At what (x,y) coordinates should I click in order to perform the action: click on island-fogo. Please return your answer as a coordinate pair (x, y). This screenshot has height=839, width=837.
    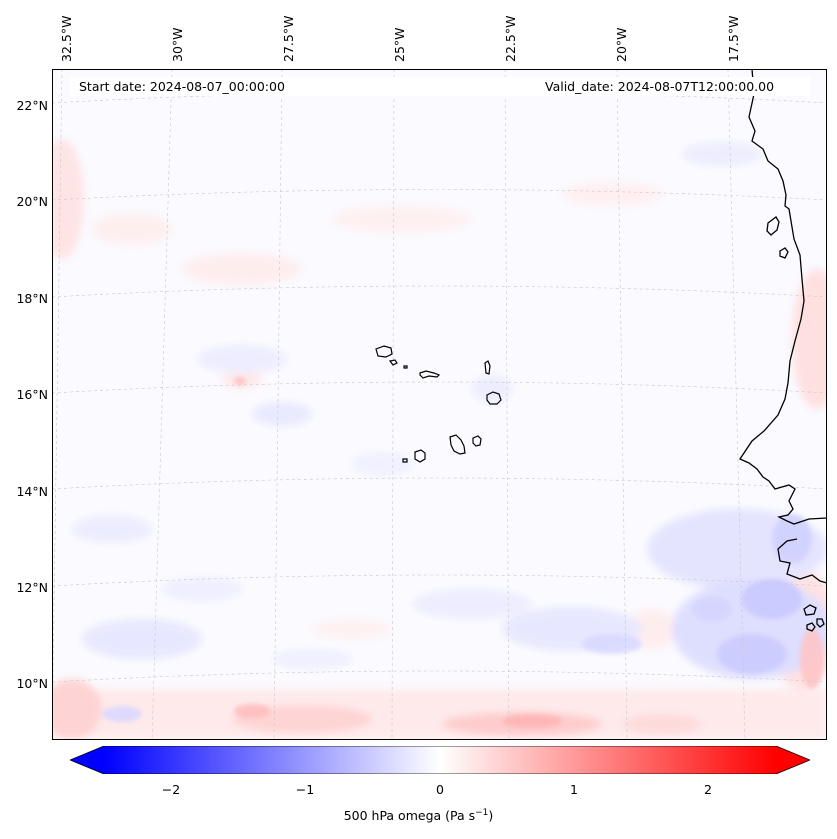
    Looking at the image, I should click on (420, 456).